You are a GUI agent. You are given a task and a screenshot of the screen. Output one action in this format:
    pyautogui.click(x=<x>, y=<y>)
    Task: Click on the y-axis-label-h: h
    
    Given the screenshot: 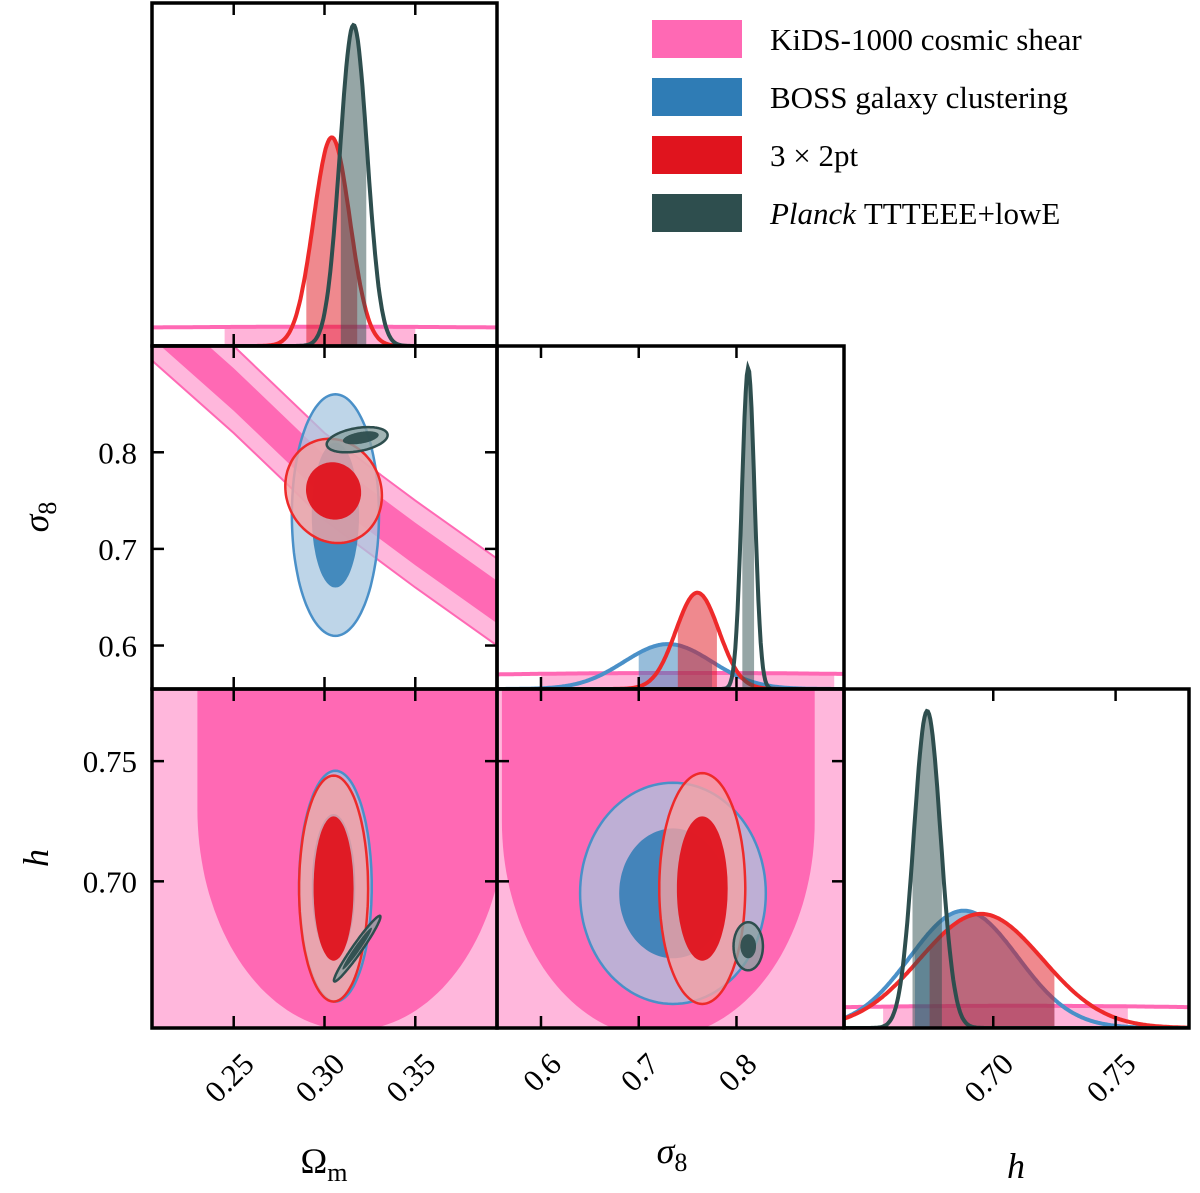 What is the action you would take?
    pyautogui.click(x=36, y=858)
    